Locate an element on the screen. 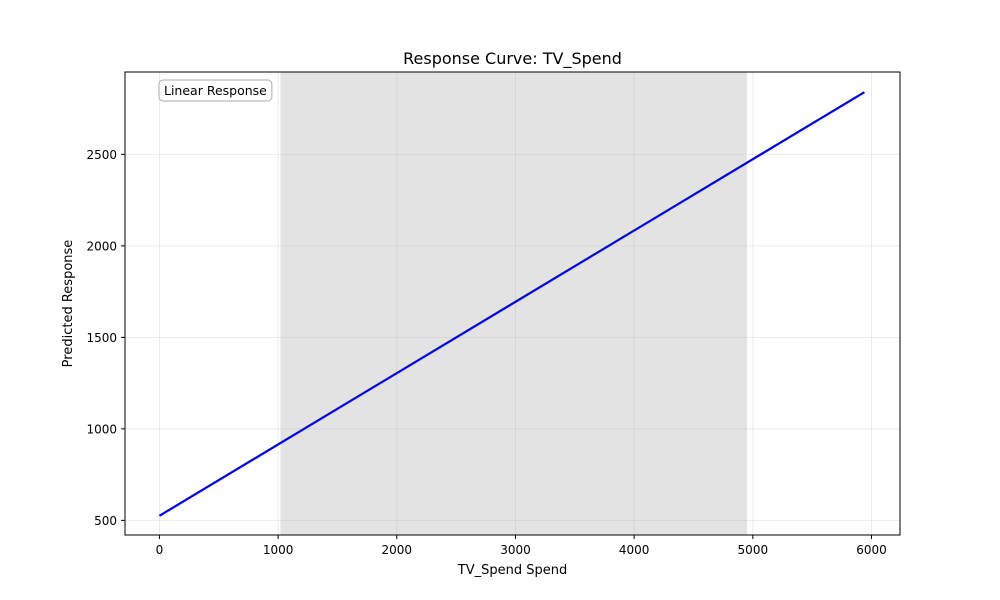  annotation-text: Linear Response is located at coordinates (215, 90).